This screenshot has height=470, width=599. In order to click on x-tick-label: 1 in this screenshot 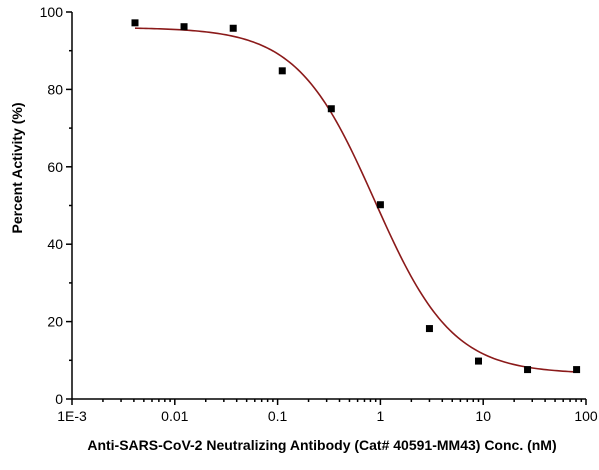, I will do `click(381, 416)`.